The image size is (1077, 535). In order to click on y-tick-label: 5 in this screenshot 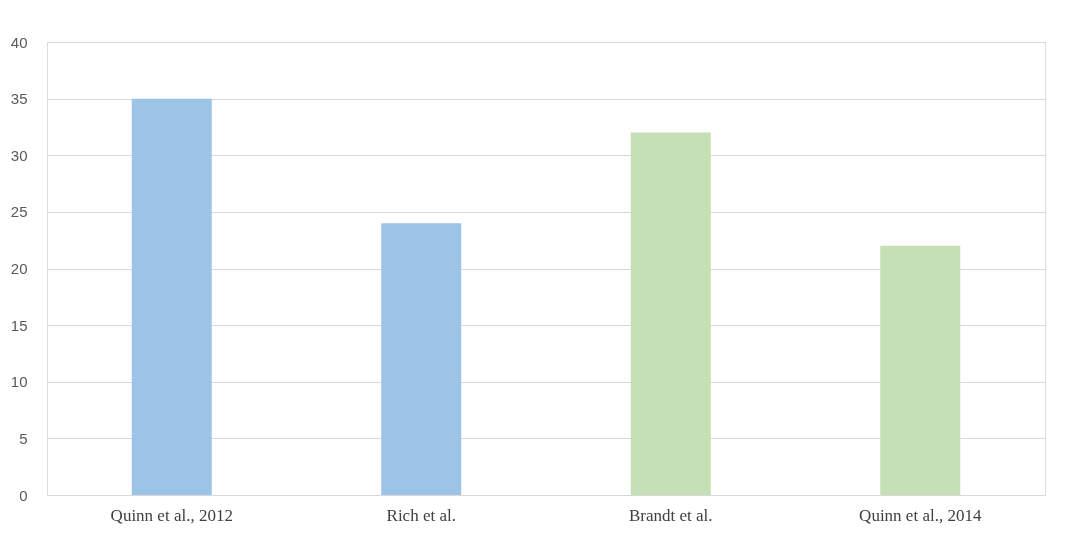, I will do `click(23, 438)`.